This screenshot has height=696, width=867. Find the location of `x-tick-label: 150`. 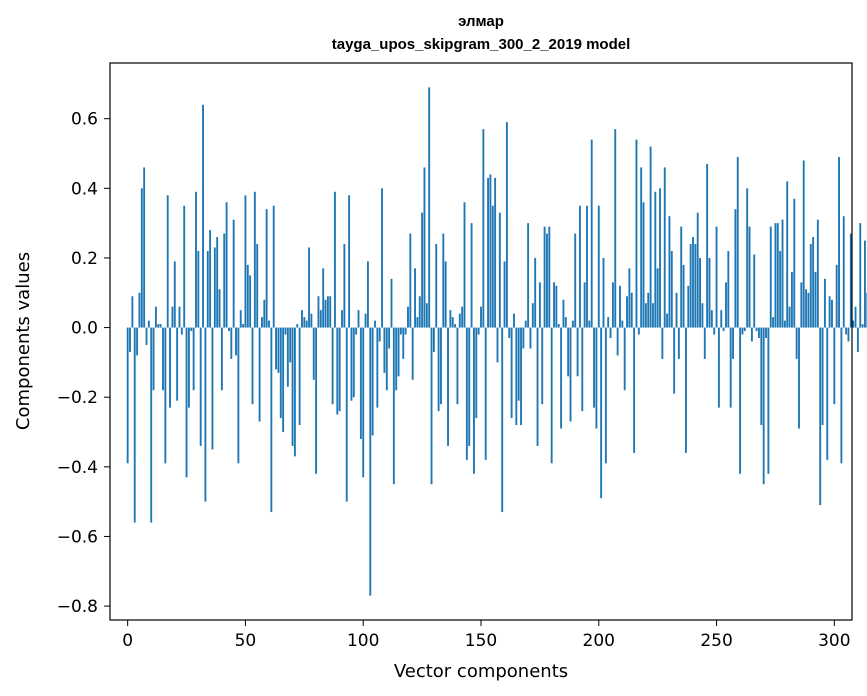

x-tick-label: 150 is located at coordinates (481, 641).